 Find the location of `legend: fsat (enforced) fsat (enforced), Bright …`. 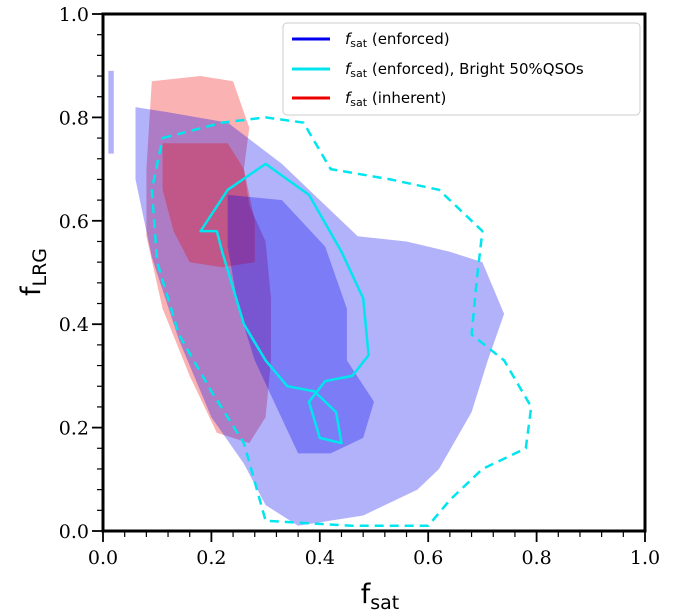

legend: fsat (enforced) fsat (enforced), Bright … is located at coordinates (461, 69).